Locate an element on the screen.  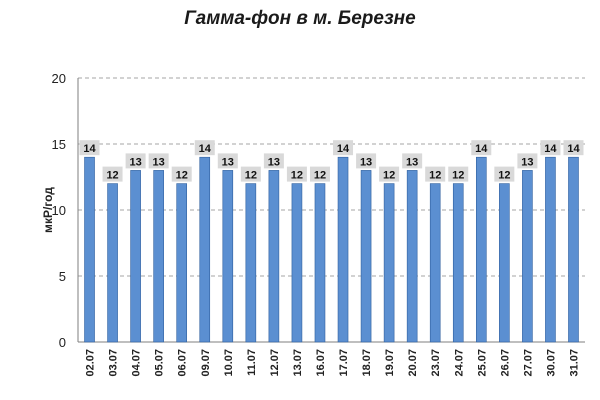
x-tick-label: 05.07 is located at coordinates (160, 363).